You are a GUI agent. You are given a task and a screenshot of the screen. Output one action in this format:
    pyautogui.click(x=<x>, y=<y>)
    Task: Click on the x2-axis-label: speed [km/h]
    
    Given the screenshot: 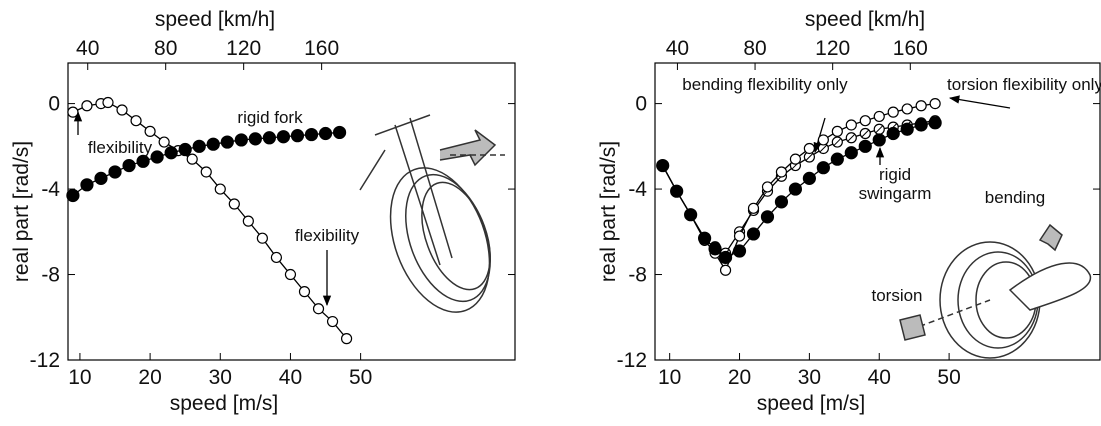 What is the action you would take?
    pyautogui.click(x=865, y=19)
    